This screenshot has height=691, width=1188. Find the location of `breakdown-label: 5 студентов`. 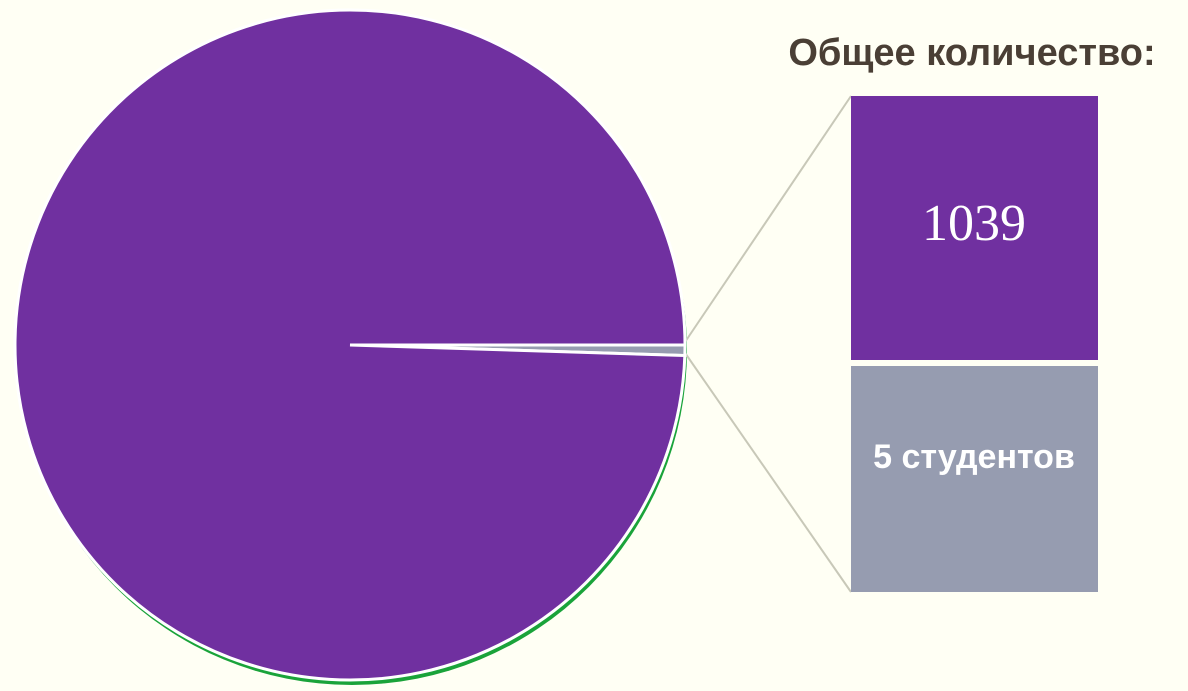

breakdown-label: 5 студентов is located at coordinates (974, 457).